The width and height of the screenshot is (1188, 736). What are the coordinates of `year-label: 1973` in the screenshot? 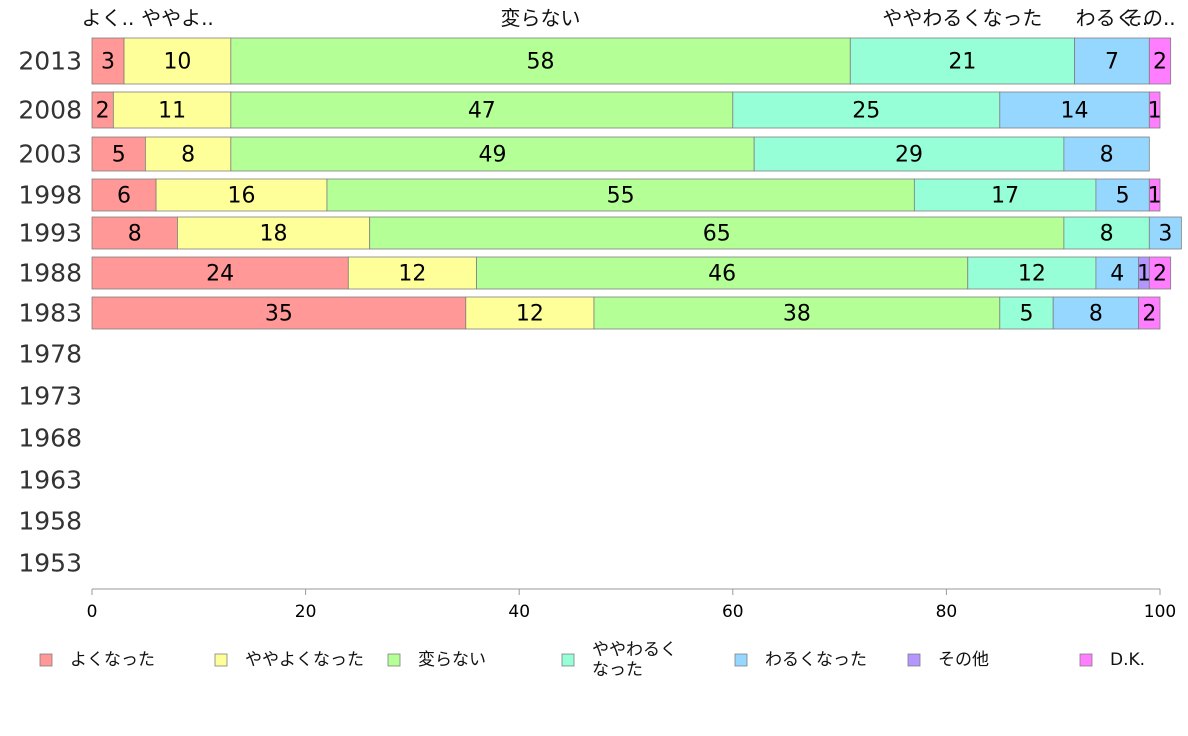 It's located at (50, 396).